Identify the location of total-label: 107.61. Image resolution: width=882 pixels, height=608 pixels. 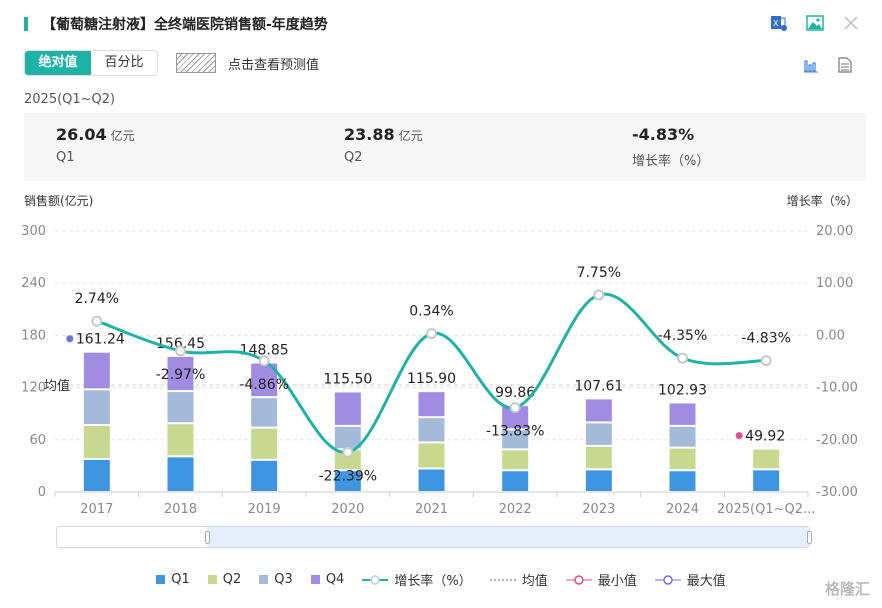
(598, 386).